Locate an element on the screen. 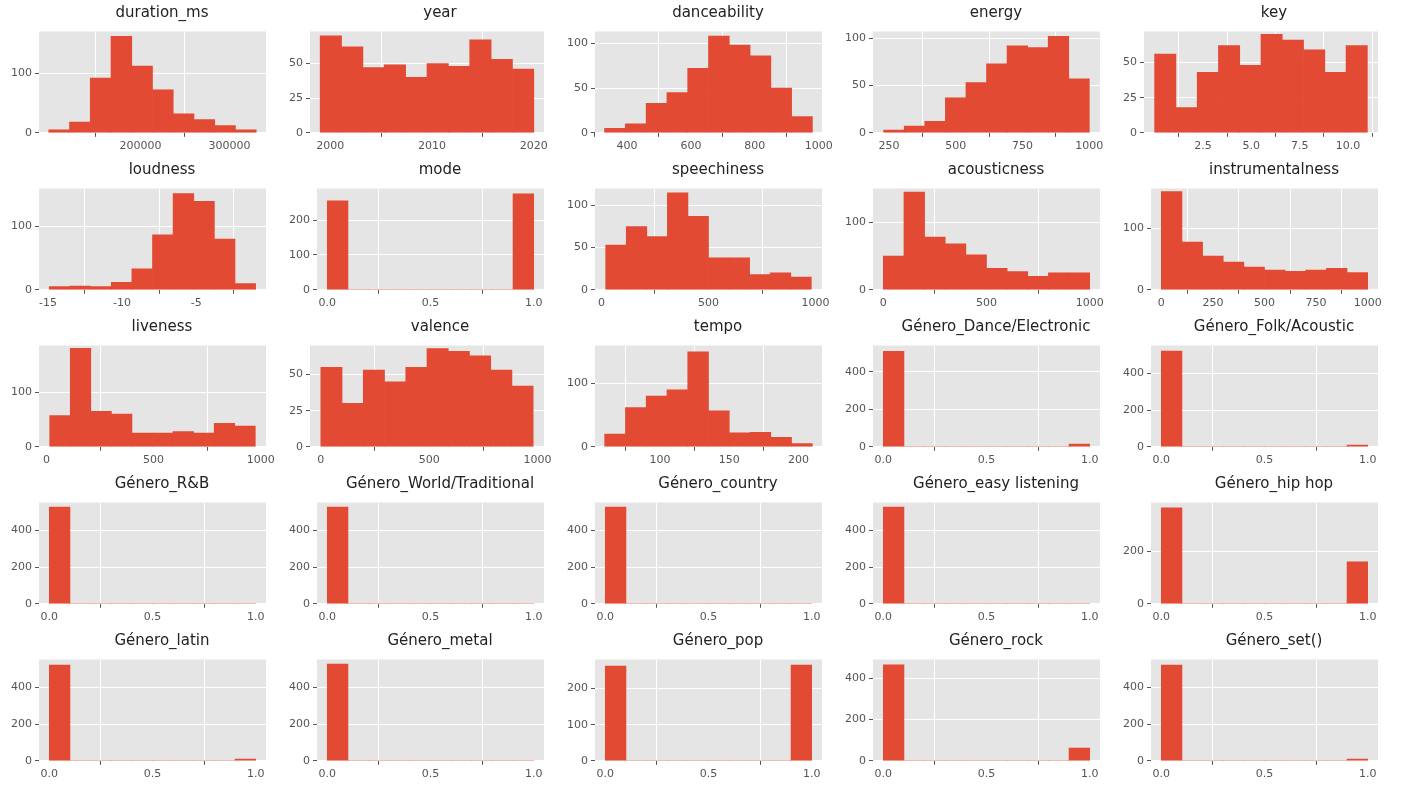  x-tick-label: 7.5 is located at coordinates (1299, 146).